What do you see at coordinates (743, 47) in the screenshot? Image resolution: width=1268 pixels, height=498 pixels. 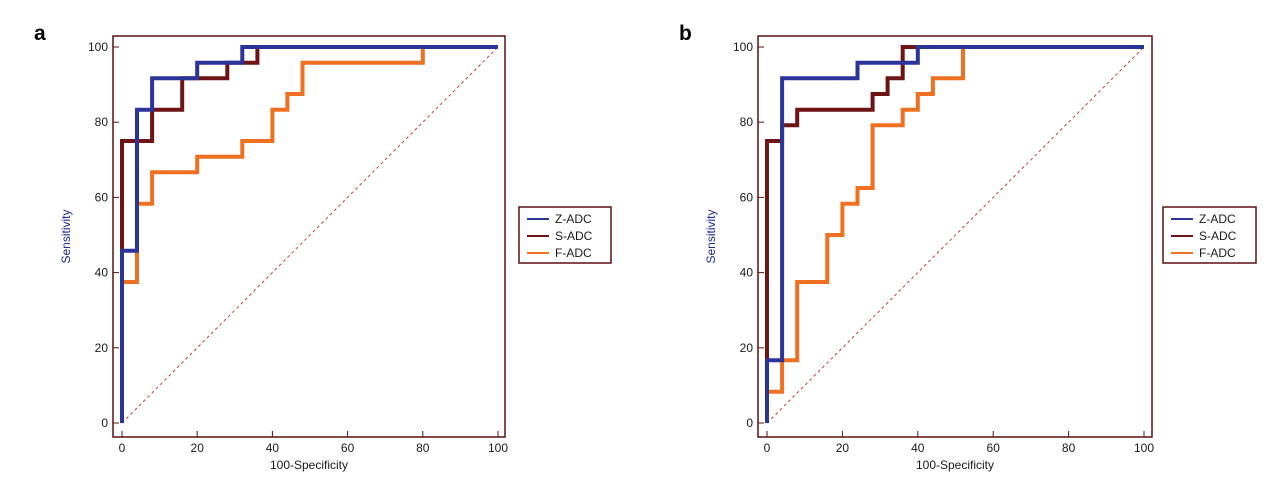 I see `panel-b-y-tick-label-100: 100` at bounding box center [743, 47].